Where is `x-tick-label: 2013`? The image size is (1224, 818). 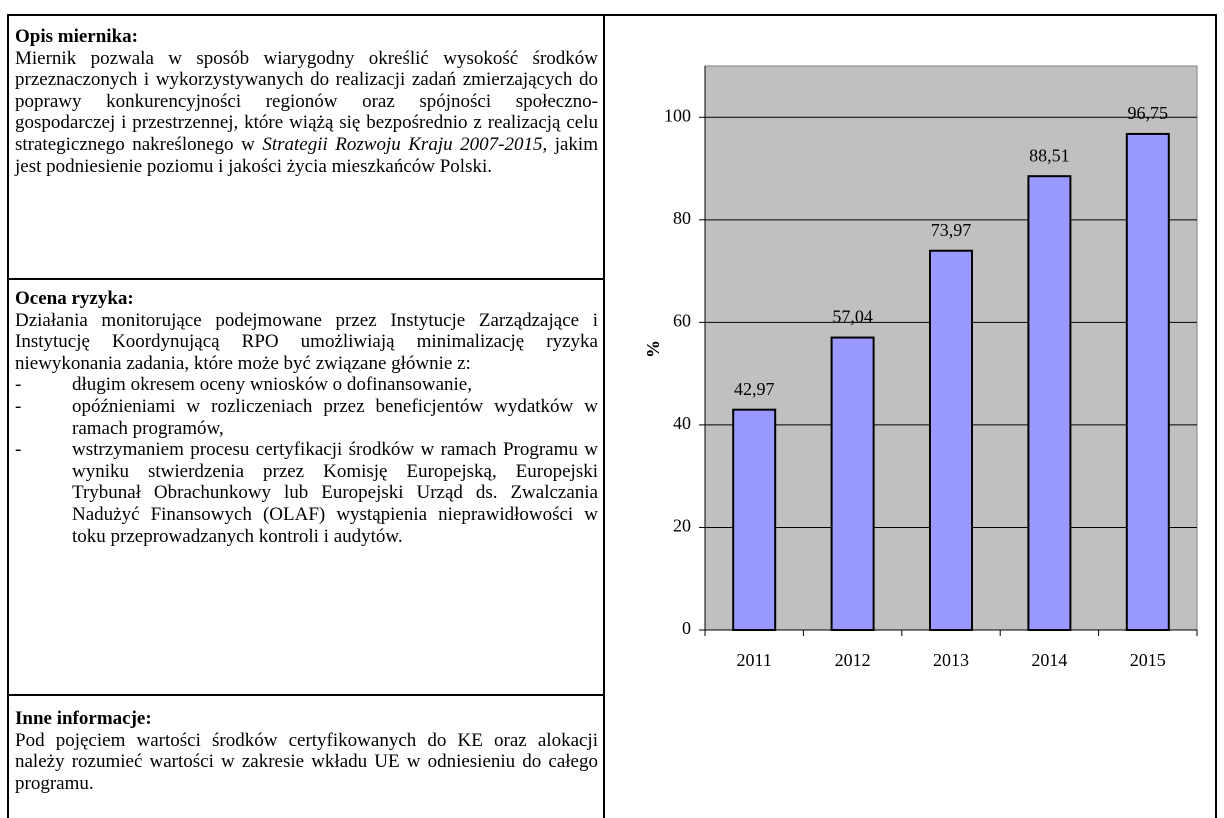
x-tick-label: 2013 is located at coordinates (951, 660).